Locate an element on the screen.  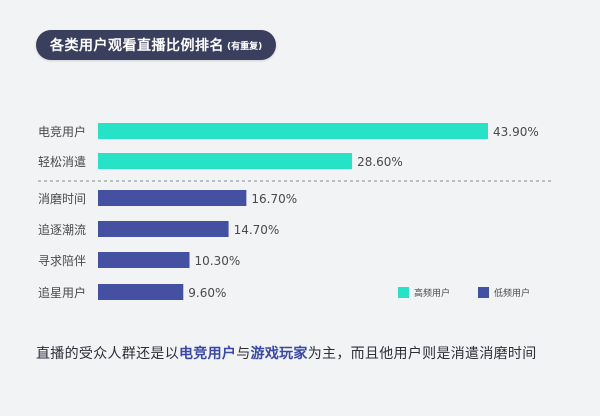
caption-text-2: 与 is located at coordinates (243, 354).